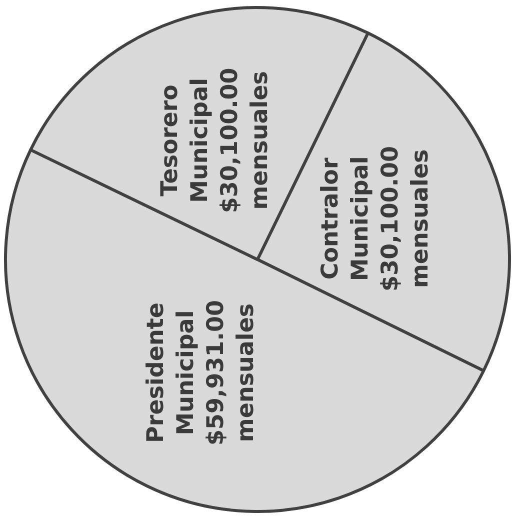 Image resolution: width=515 pixels, height=519 pixels. Describe the element at coordinates (171, 372) in the screenshot. I see `slice-label: Presidente Municipal` at that location.